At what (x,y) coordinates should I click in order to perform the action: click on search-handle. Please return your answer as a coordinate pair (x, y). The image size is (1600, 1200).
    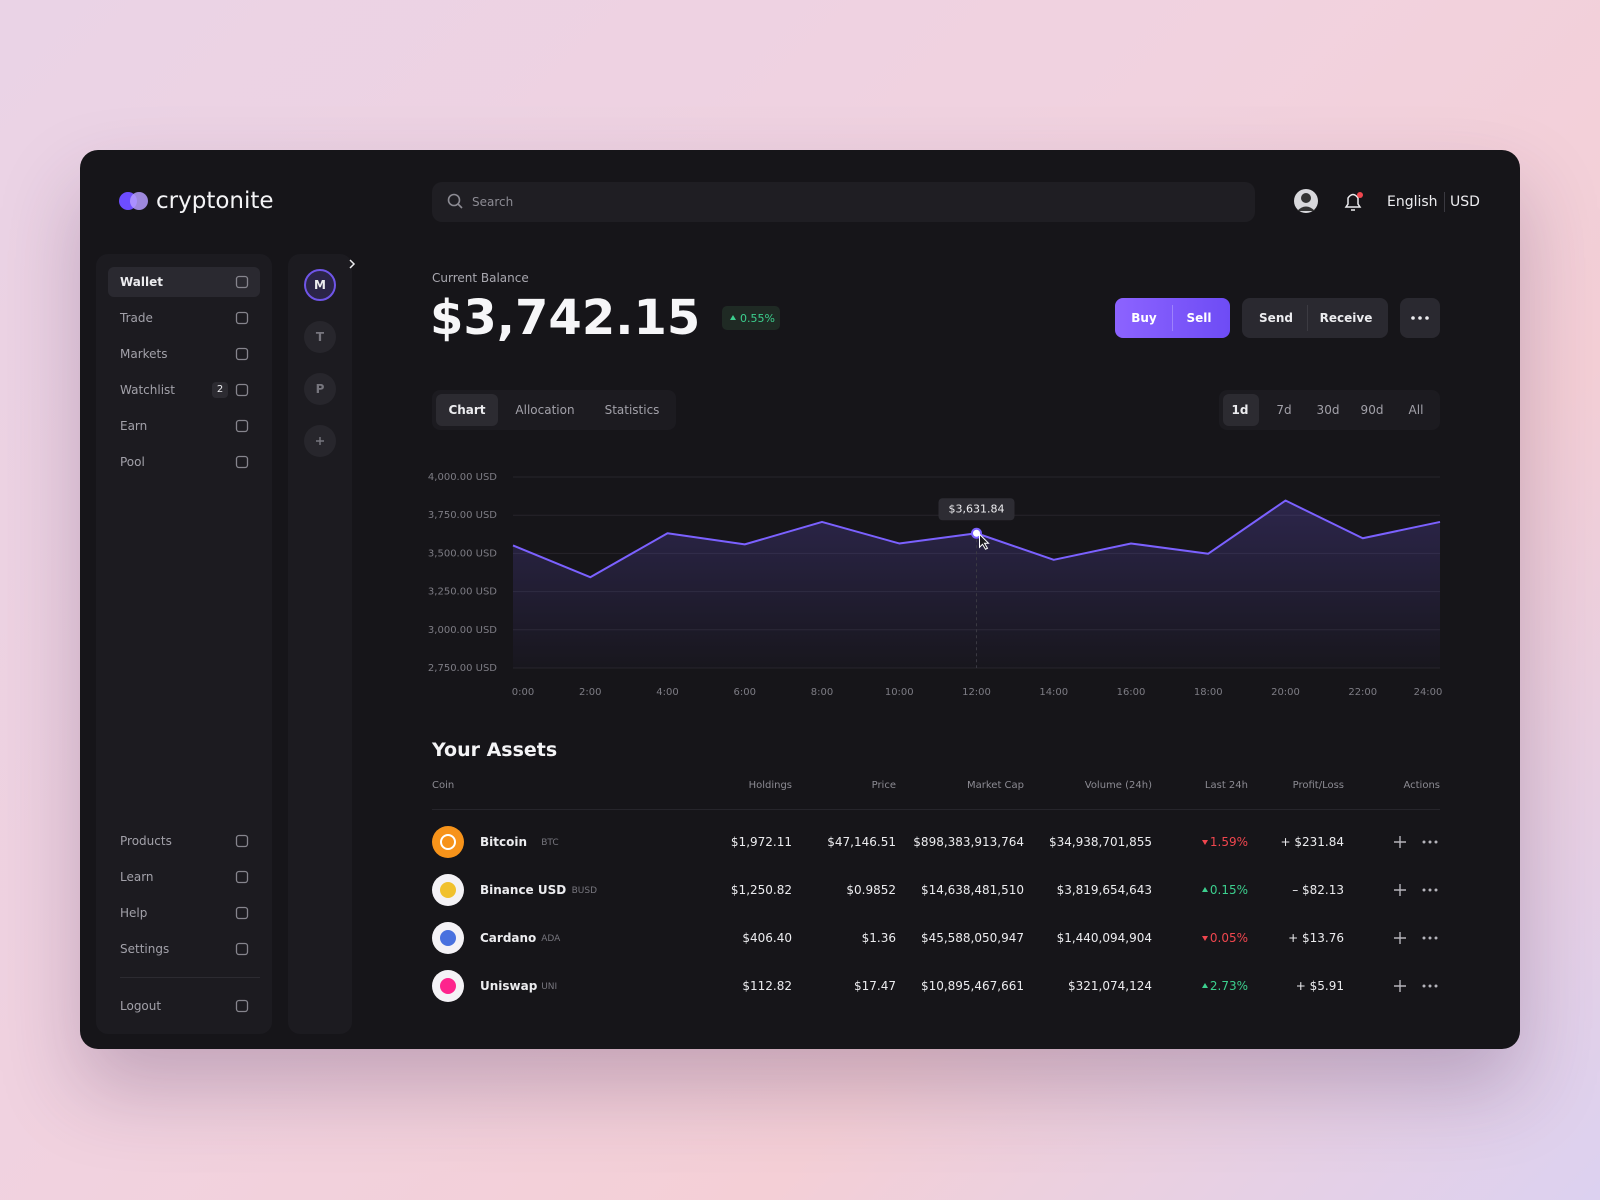
    Looking at the image, I should click on (460, 206).